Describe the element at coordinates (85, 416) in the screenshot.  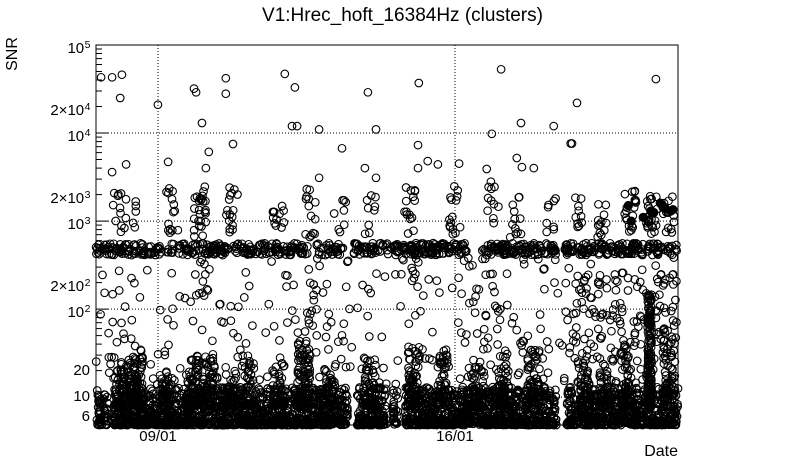
I see `y-tick-label: 6` at that location.